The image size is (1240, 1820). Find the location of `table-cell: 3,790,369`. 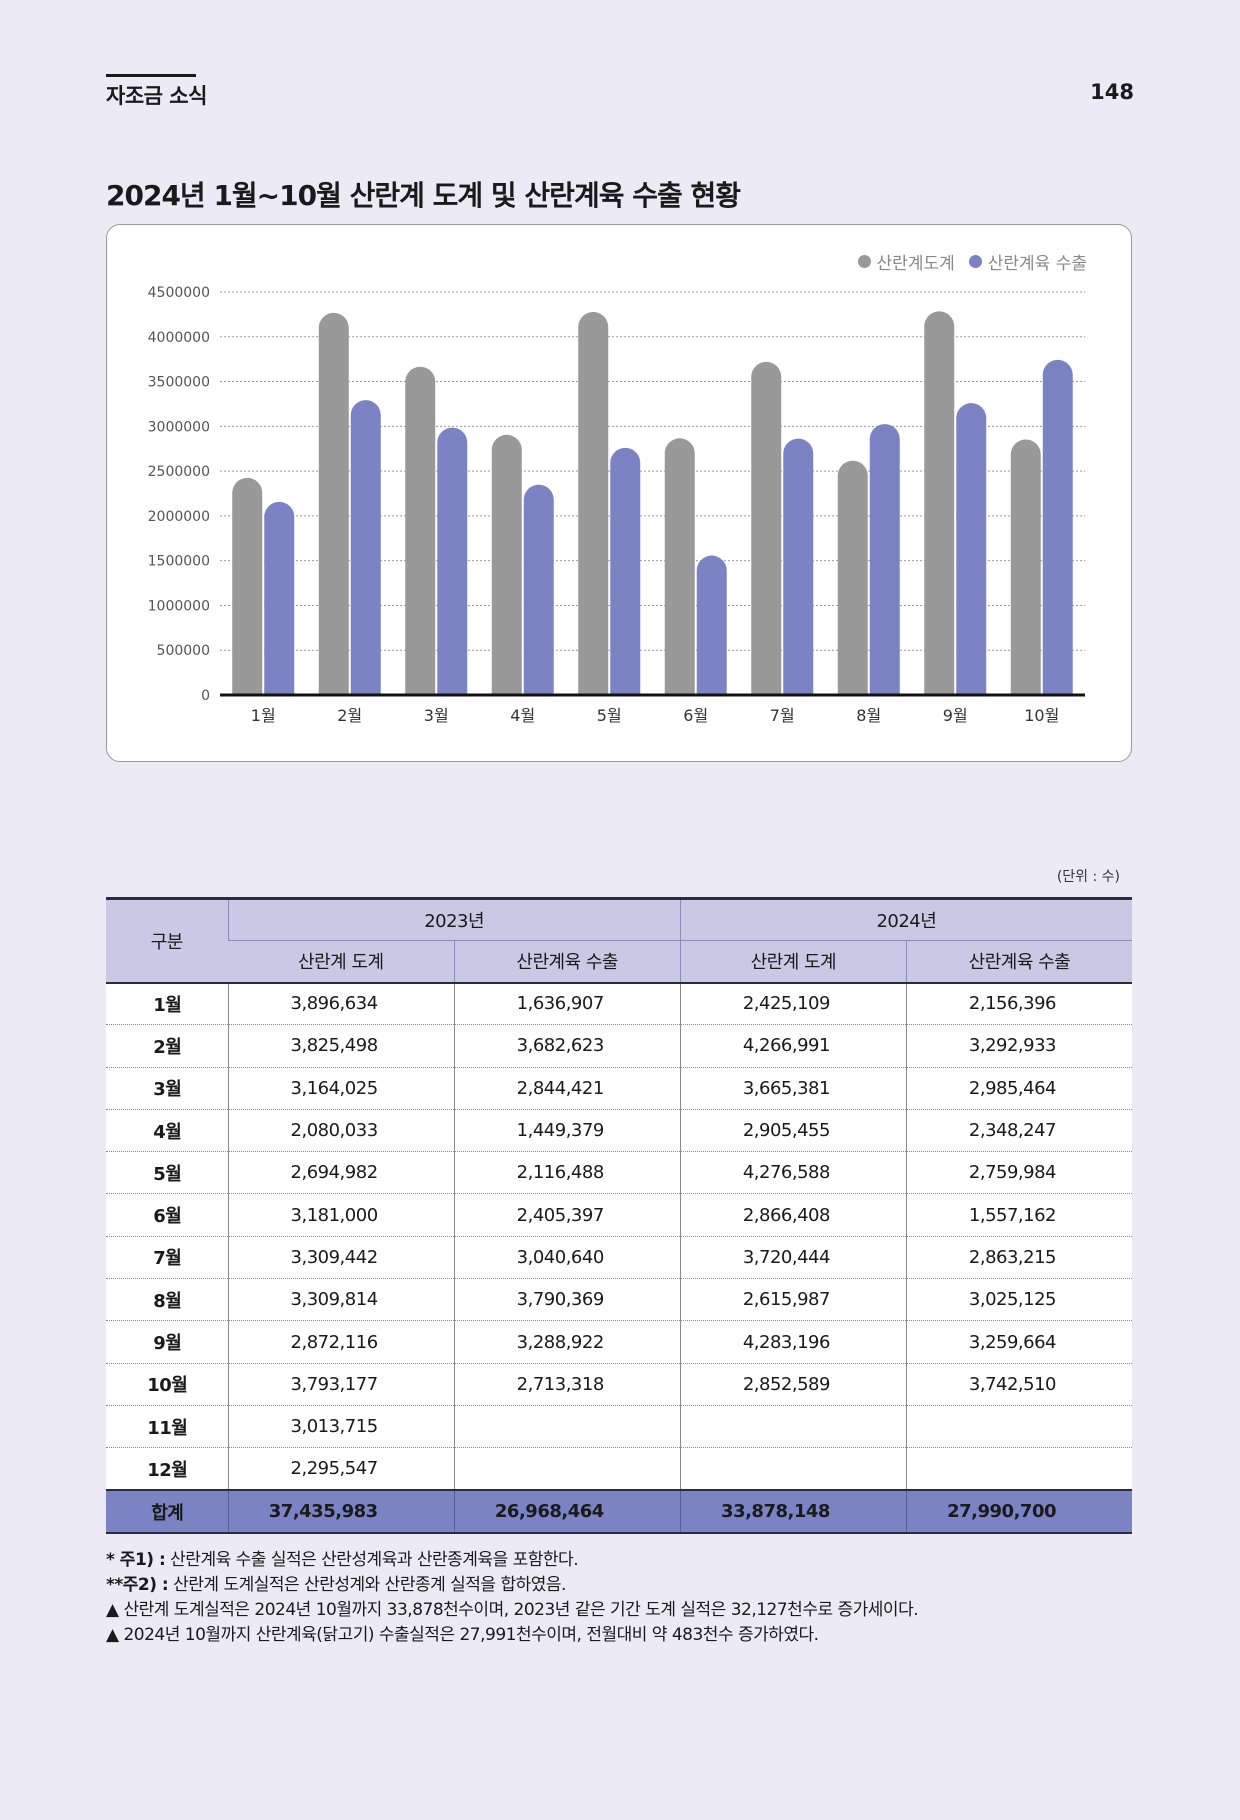

table-cell: 3,790,369 is located at coordinates (567, 1300).